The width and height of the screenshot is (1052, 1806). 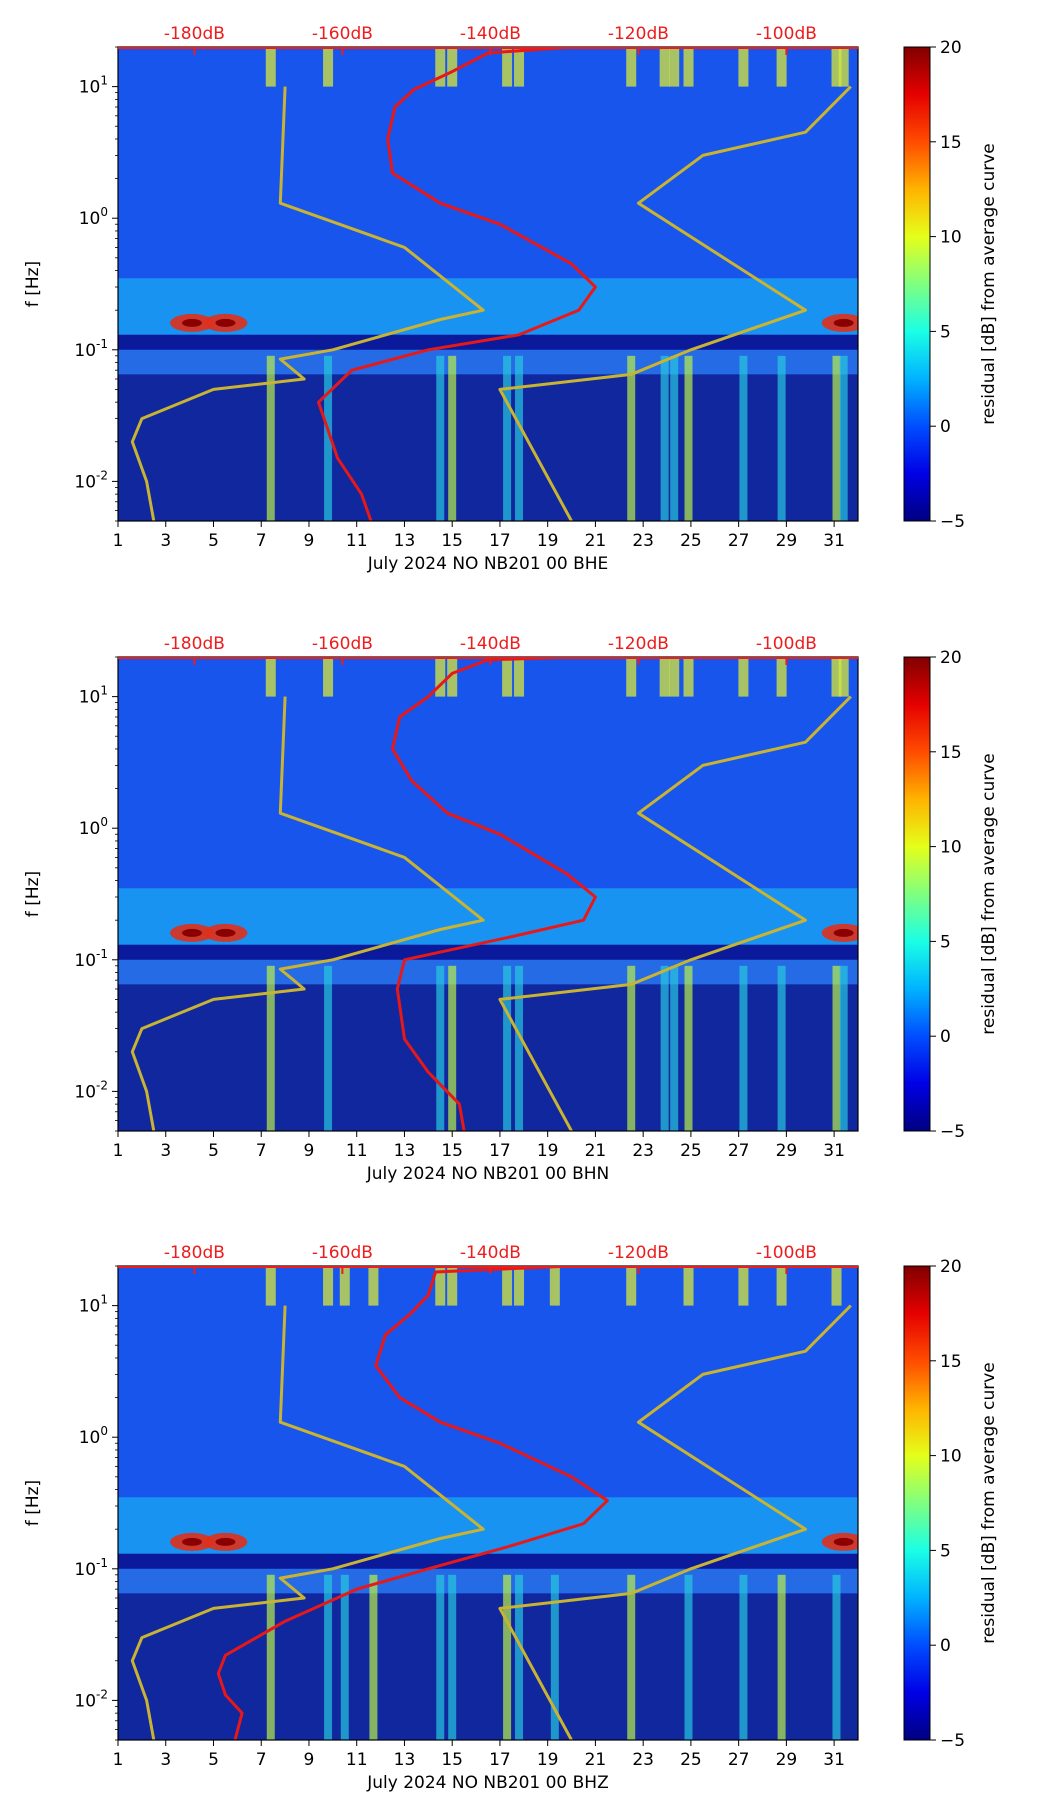 What do you see at coordinates (452, 541) in the screenshot?
I see `x-tick-label: 15` at bounding box center [452, 541].